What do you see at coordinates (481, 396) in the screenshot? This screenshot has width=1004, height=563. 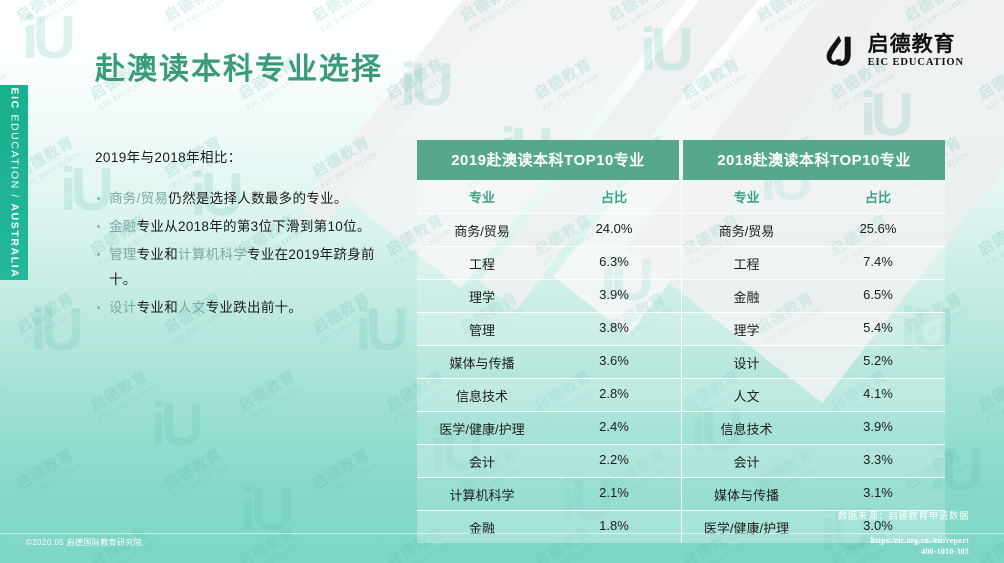 I see `cell-major: 信息技术` at bounding box center [481, 396].